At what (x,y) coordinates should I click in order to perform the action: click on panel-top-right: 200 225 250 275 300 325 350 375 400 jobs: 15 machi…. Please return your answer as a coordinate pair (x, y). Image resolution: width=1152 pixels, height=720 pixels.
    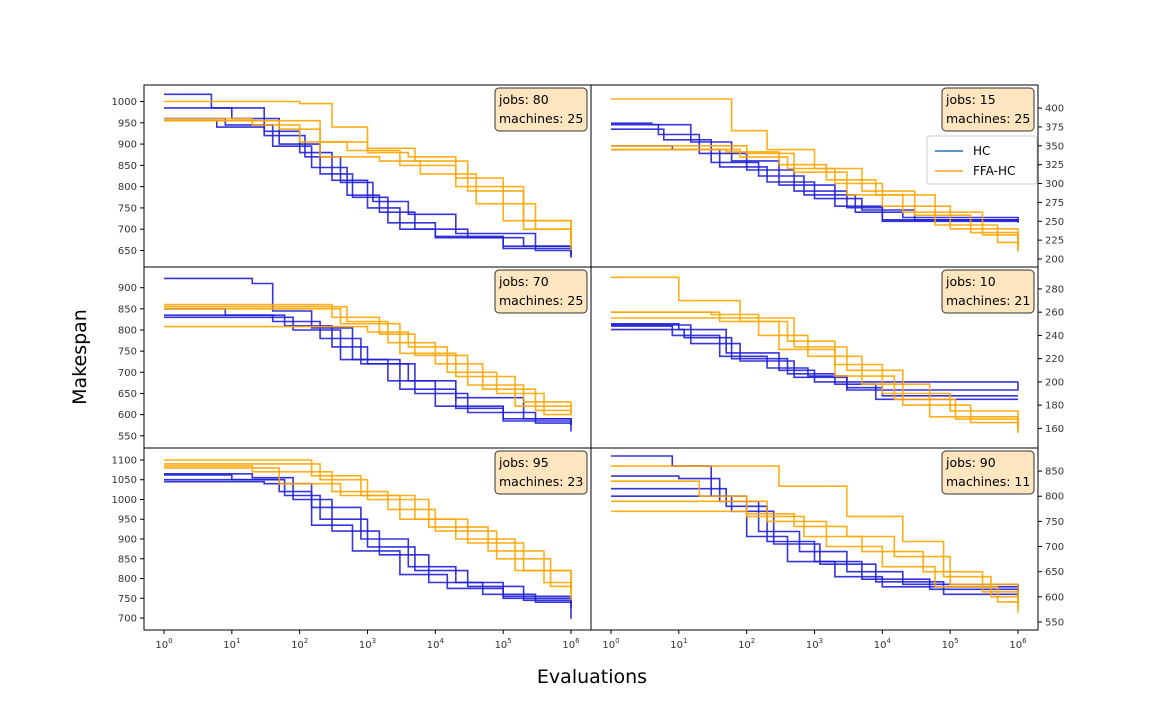
    Looking at the image, I should click on (827, 176).